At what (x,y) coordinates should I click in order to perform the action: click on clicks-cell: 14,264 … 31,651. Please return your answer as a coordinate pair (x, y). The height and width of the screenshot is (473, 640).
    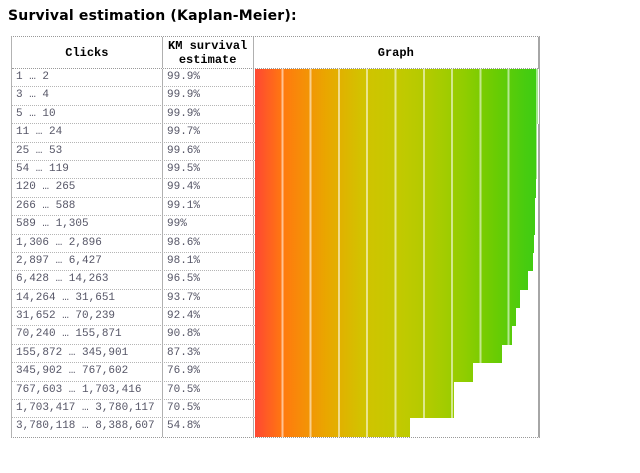
    Looking at the image, I should click on (87, 298).